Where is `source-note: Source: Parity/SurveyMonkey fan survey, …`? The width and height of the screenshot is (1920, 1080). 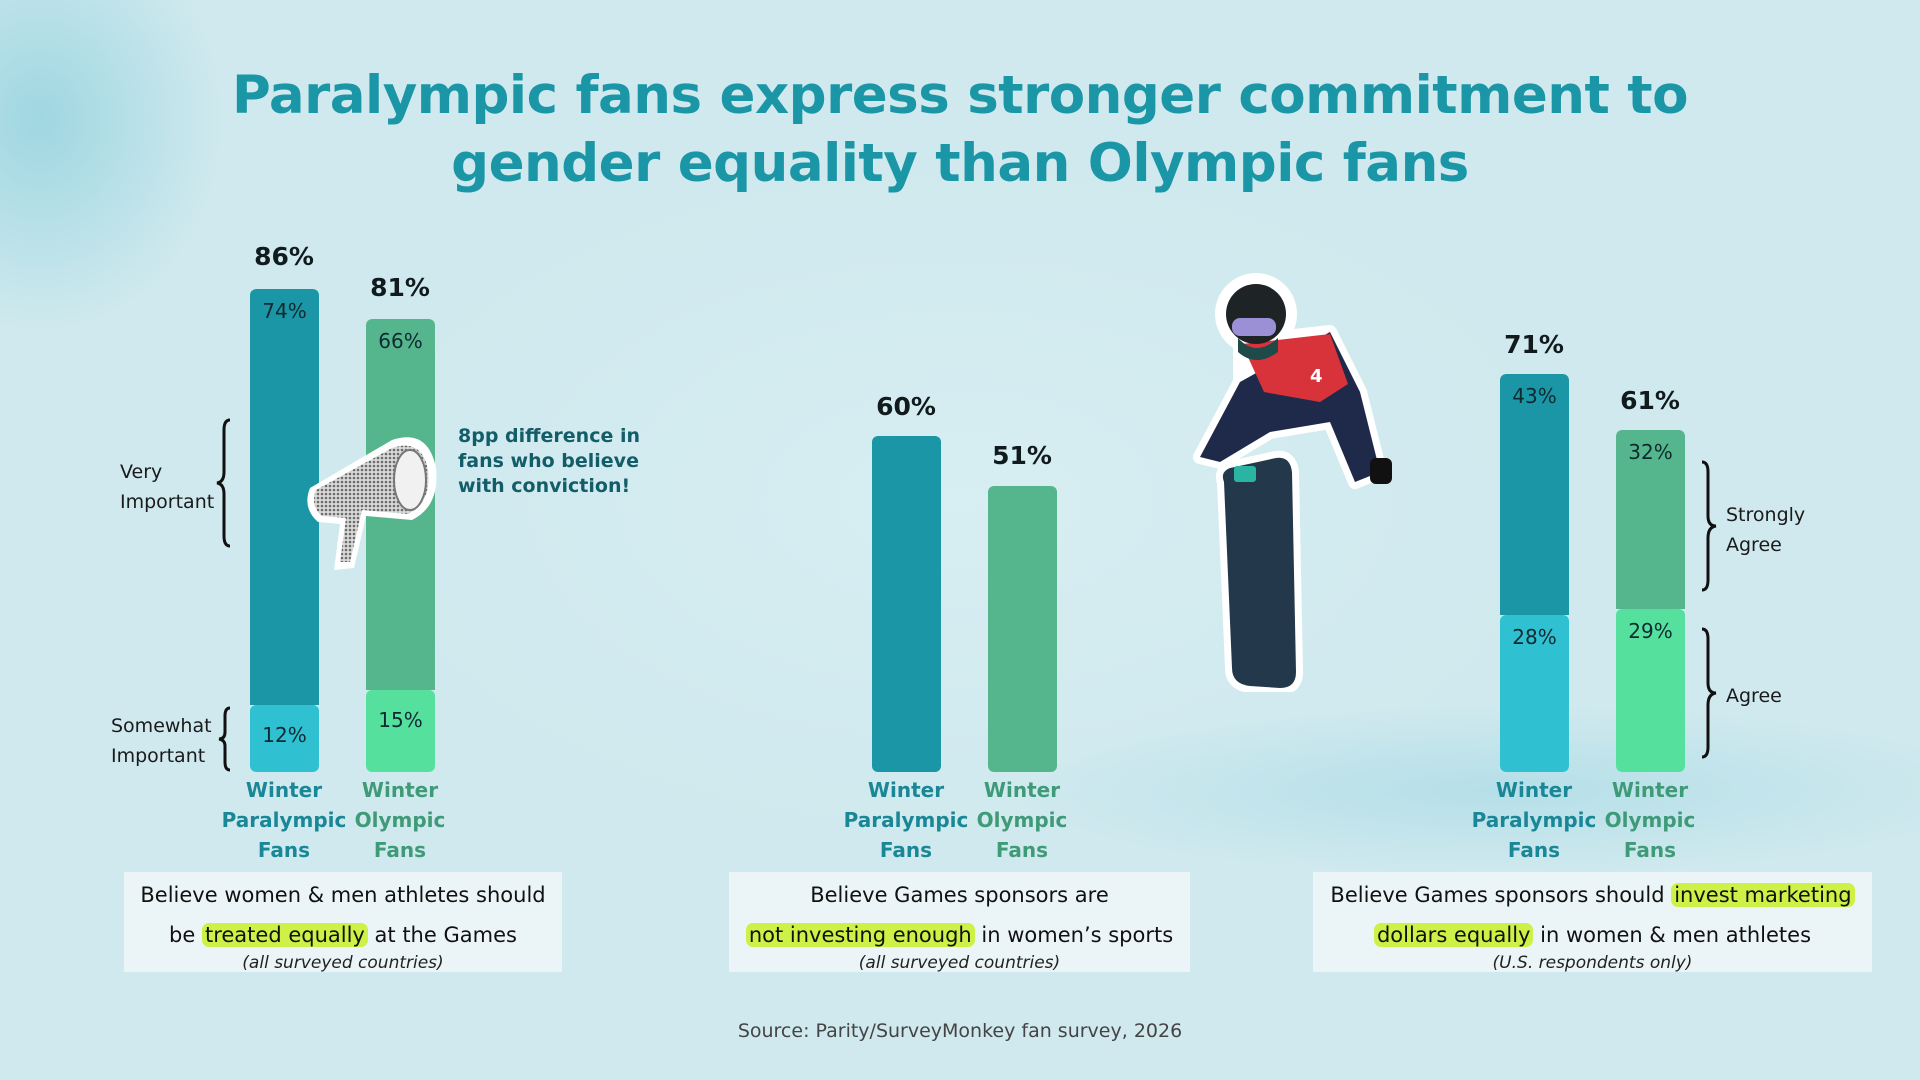
source-note: Source: Parity/SurveyMonkey fan survey, … is located at coordinates (960, 1031).